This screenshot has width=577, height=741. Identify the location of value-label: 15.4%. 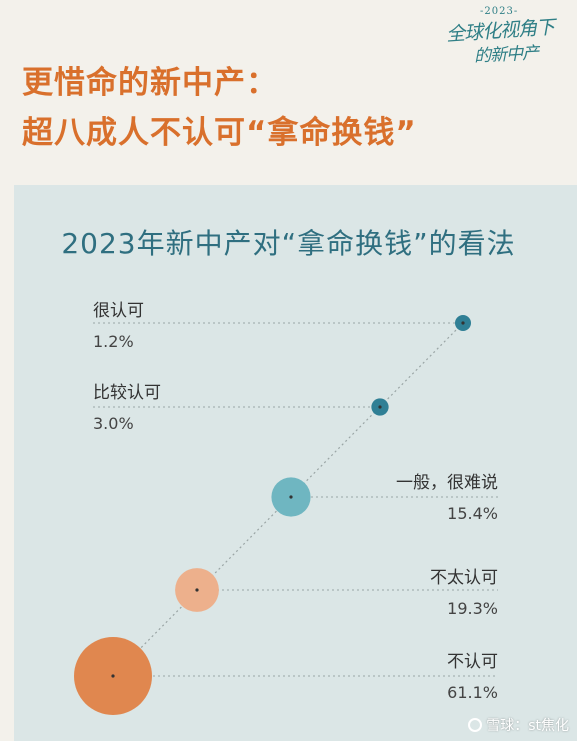
(472, 513).